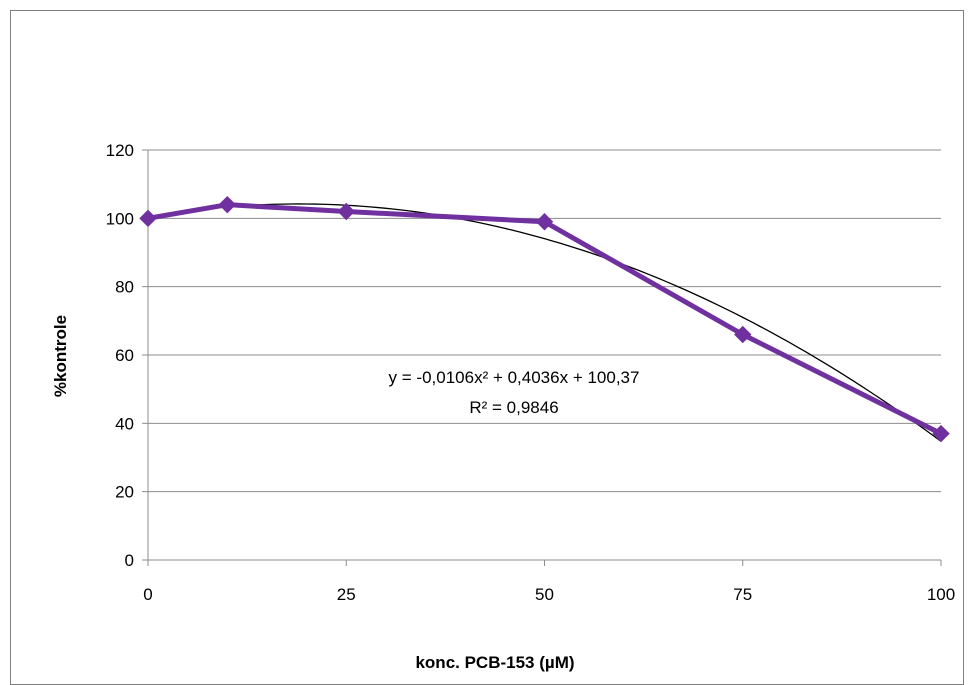 The width and height of the screenshot is (976, 685). Describe the element at coordinates (941, 594) in the screenshot. I see `x-tick-label-100: 100` at that location.